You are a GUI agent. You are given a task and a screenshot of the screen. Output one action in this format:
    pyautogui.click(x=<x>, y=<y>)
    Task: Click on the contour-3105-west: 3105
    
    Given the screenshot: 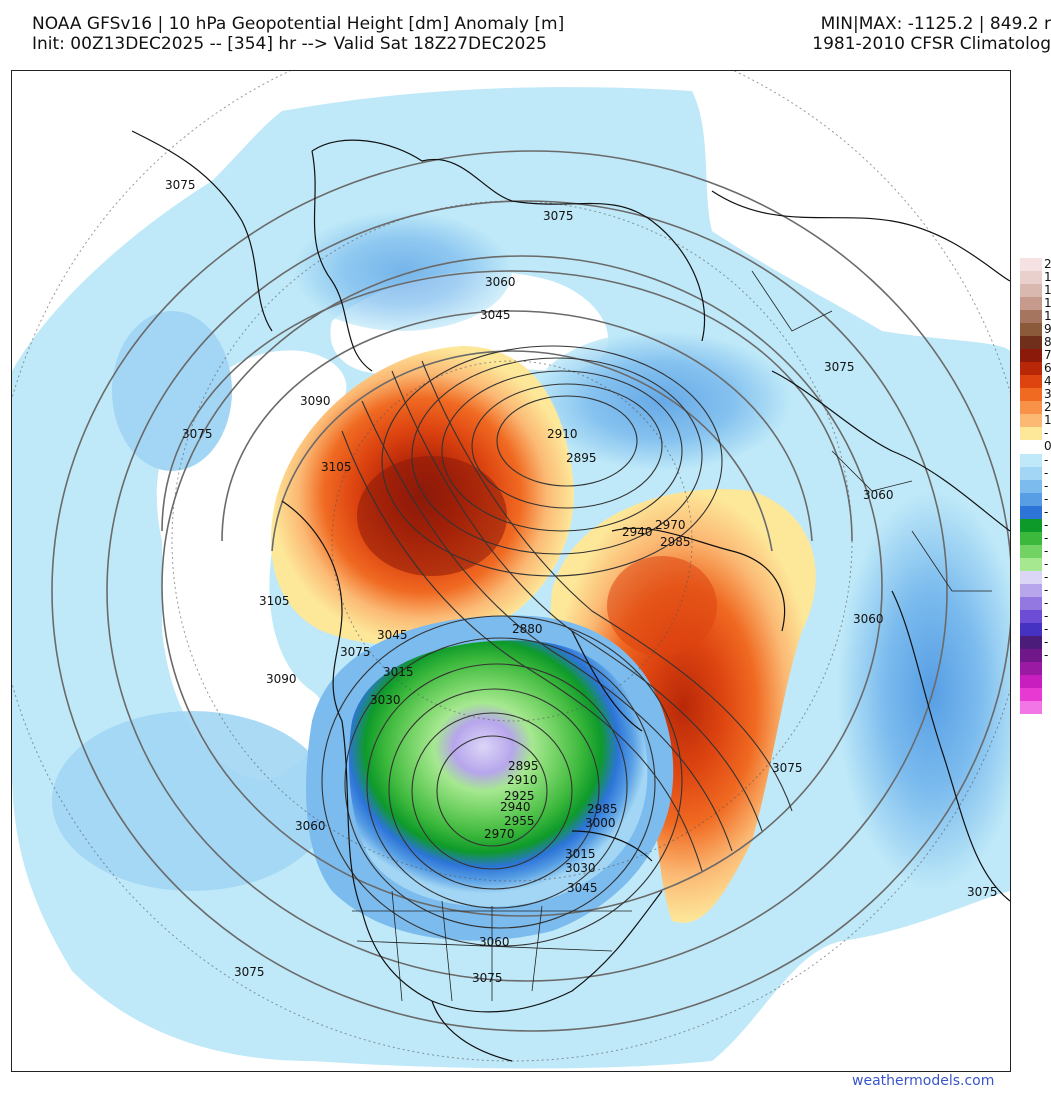 What is the action you would take?
    pyautogui.click(x=336, y=467)
    